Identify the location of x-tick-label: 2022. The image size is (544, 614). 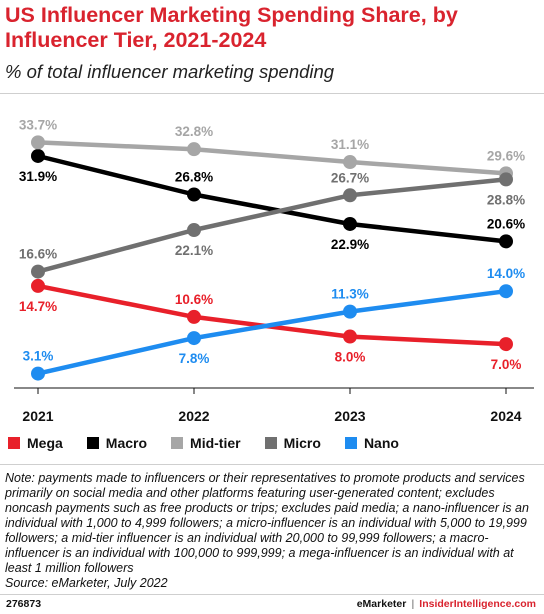
(193, 416).